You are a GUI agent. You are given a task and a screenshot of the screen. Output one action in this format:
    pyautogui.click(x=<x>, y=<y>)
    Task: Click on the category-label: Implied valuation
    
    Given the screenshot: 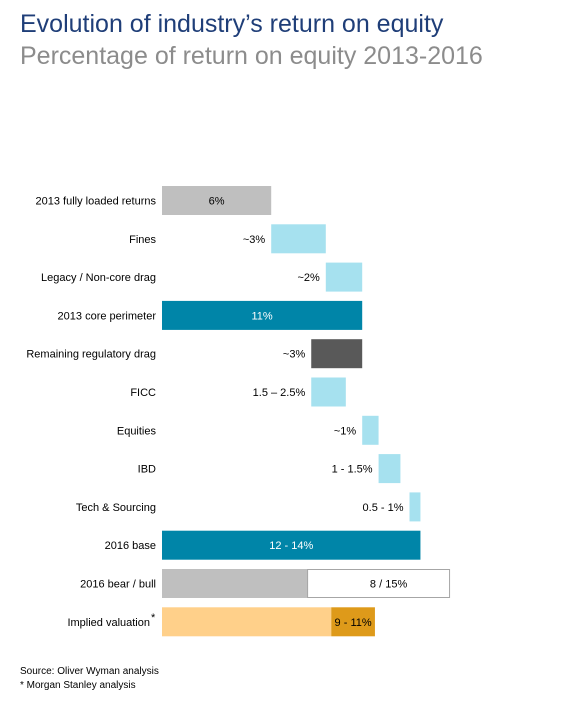 What is the action you would take?
    pyautogui.click(x=108, y=623)
    